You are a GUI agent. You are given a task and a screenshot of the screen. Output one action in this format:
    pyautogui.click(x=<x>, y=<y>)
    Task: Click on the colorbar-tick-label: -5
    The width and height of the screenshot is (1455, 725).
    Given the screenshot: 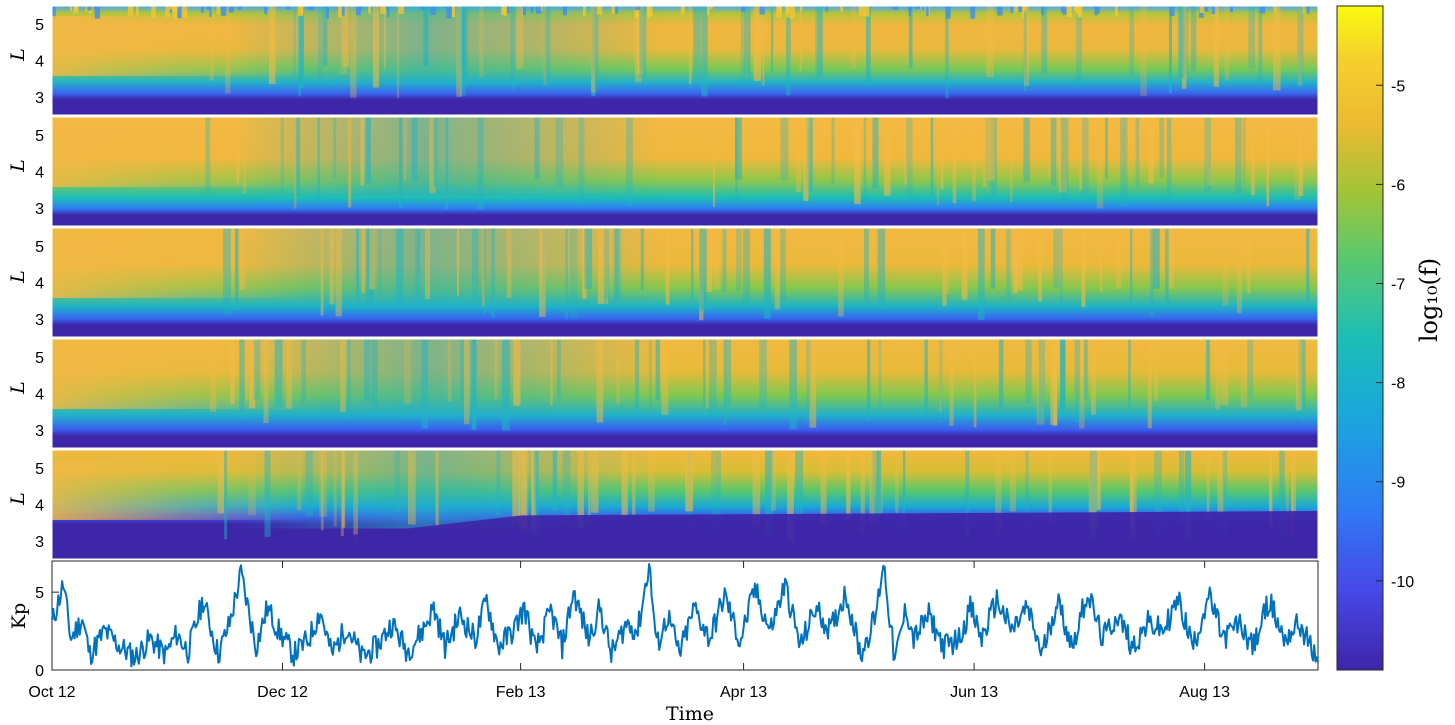 What is the action you would take?
    pyautogui.click(x=1398, y=86)
    